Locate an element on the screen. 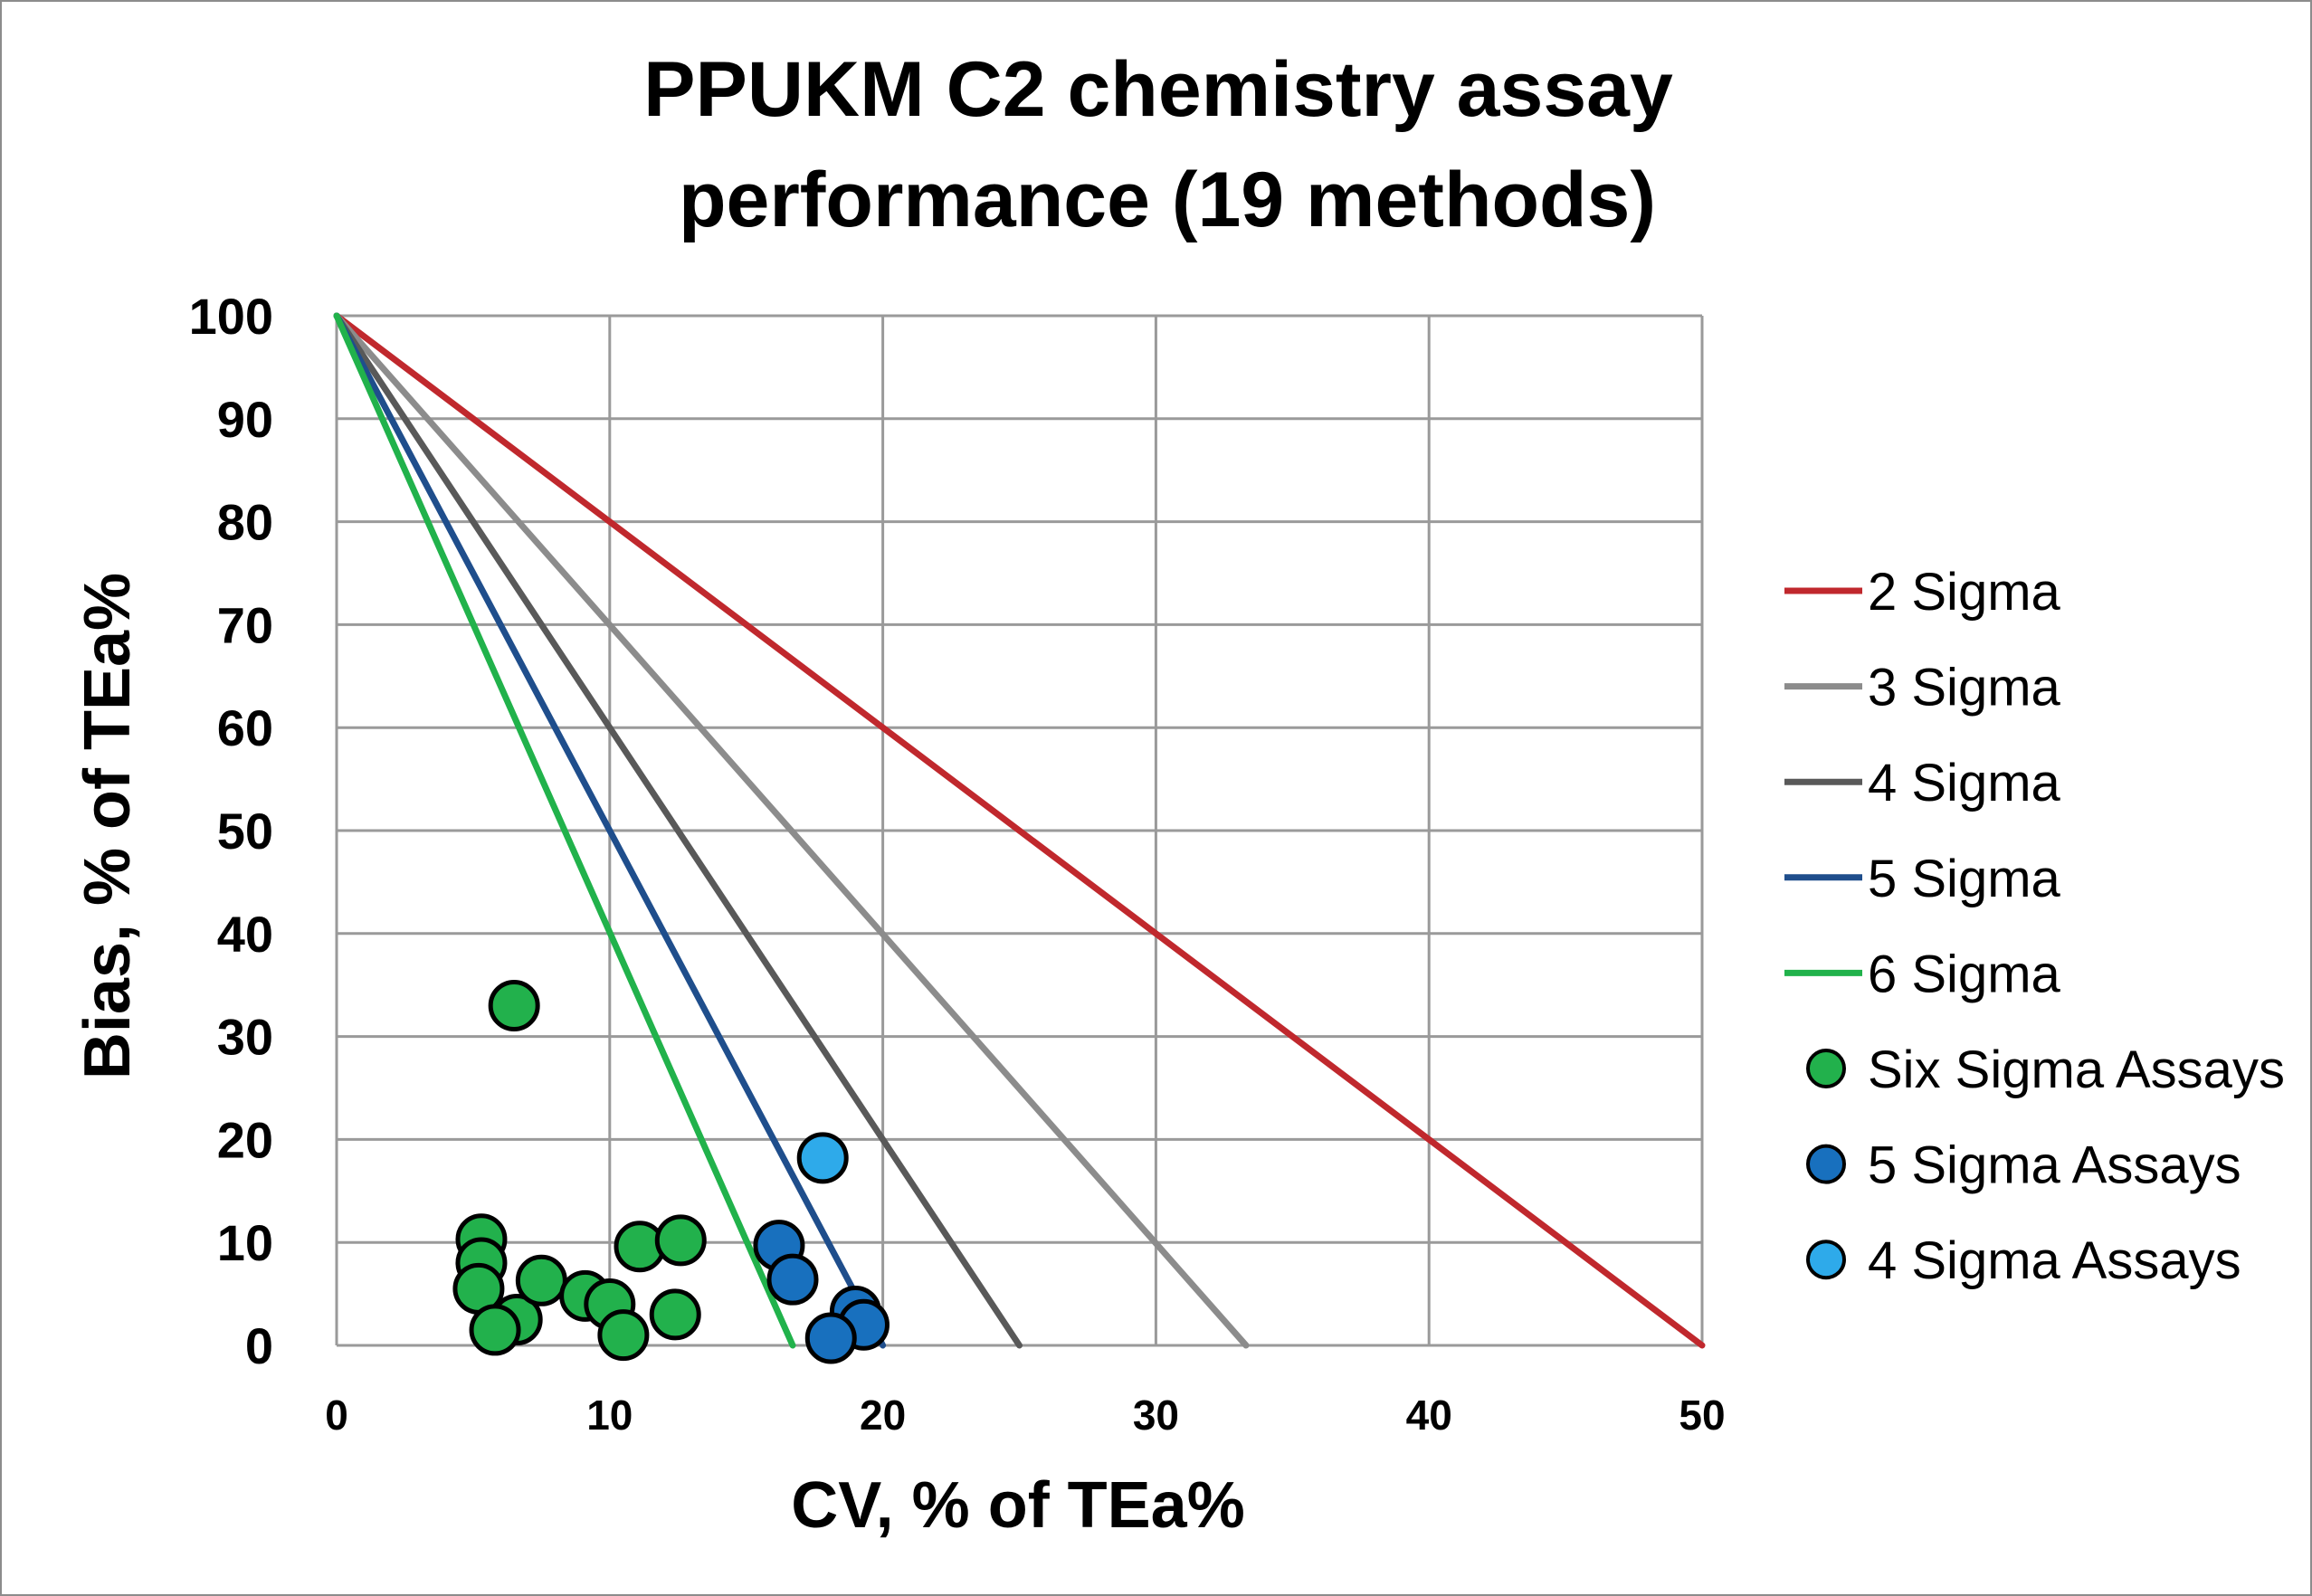  y-tick-label-80: 80 is located at coordinates (245, 522).